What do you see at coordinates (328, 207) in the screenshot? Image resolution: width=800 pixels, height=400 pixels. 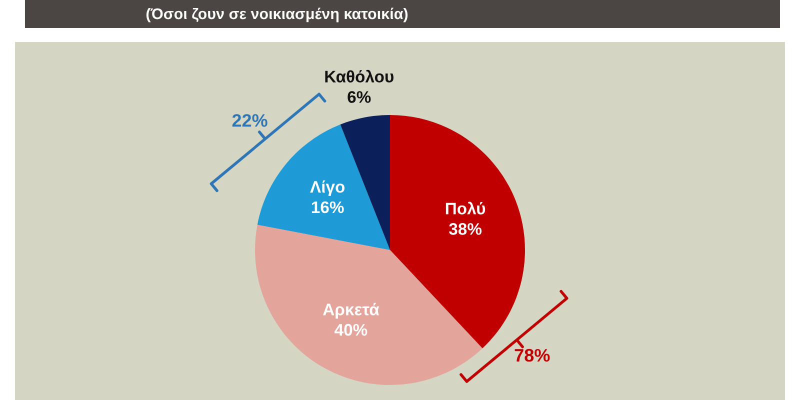 I see `data-label: 16%` at bounding box center [328, 207].